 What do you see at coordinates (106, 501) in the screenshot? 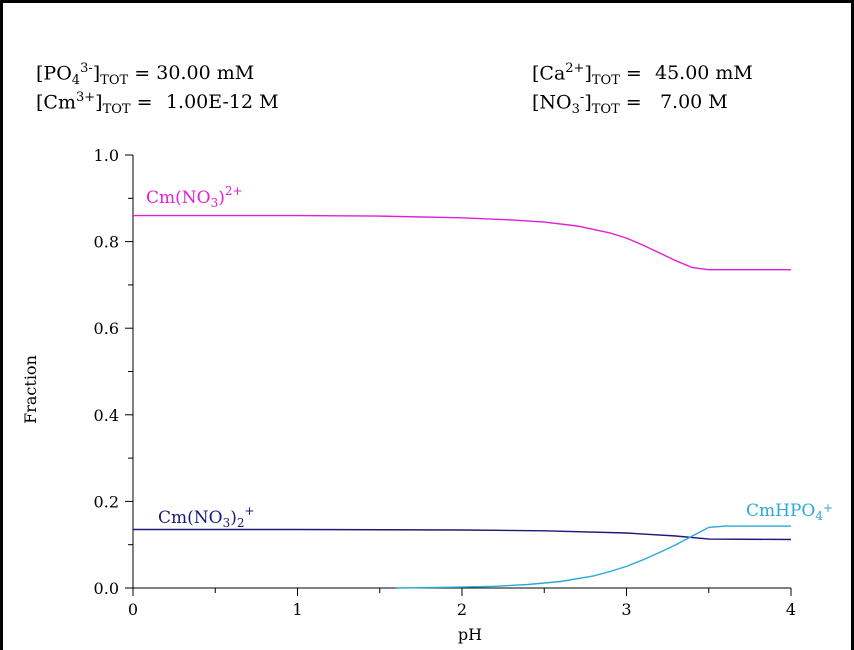
I see `y-tick-label: 0.2` at bounding box center [106, 501].